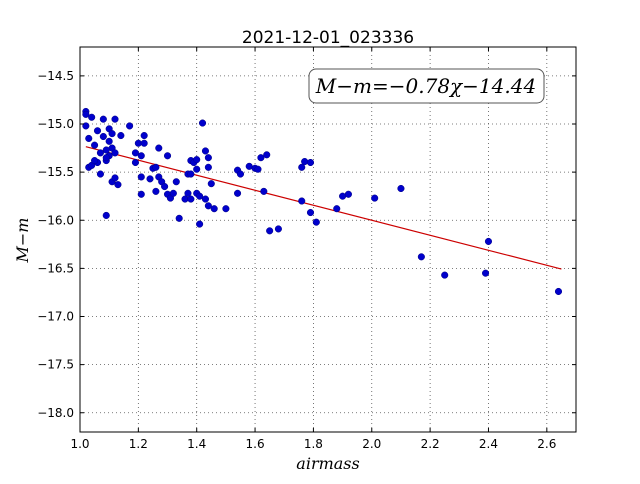 This screenshot has height=484, width=640. Describe the element at coordinates (79, 444) in the screenshot. I see `x-tick-label: 1.0` at that location.